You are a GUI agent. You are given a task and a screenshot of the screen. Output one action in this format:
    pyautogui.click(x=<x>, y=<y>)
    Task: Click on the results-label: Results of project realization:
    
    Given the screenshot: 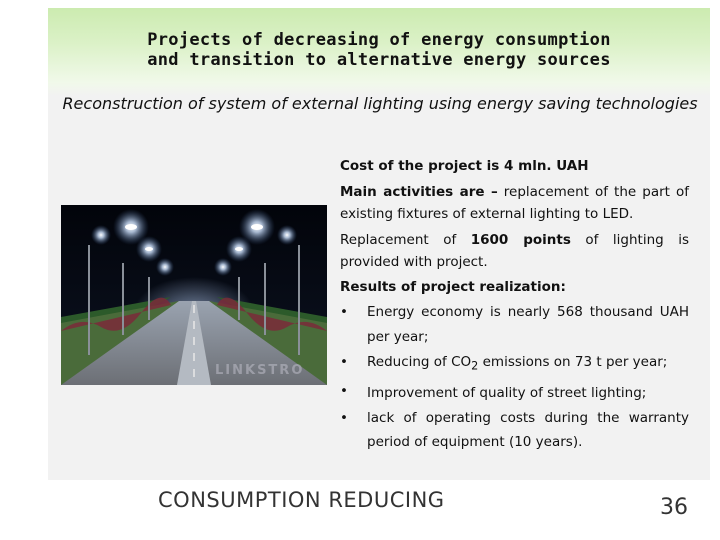 What is the action you would take?
    pyautogui.click(x=453, y=286)
    